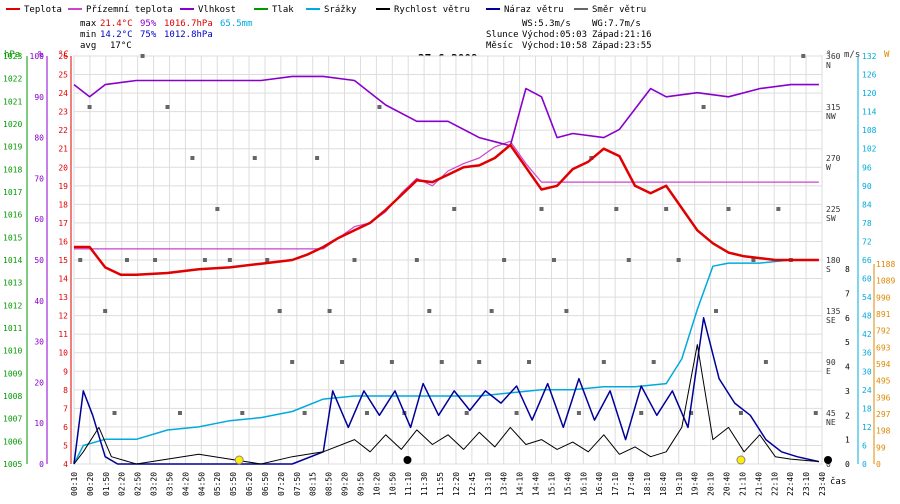  What do you see at coordinates (828, 55) in the screenshot?
I see `axis-unit-deg: °` at bounding box center [828, 55].